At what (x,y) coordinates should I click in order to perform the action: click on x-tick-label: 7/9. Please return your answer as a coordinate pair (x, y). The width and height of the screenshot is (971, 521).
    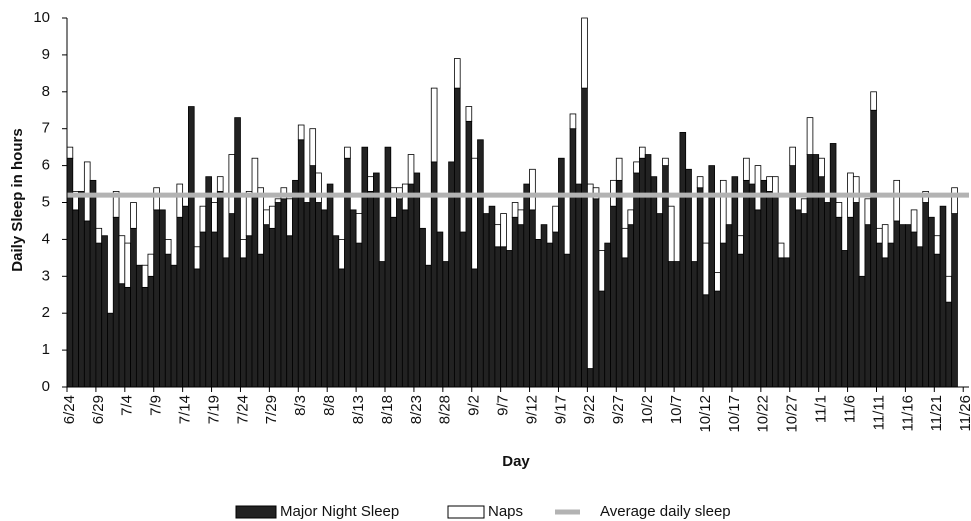
    Looking at the image, I should click on (156, 405).